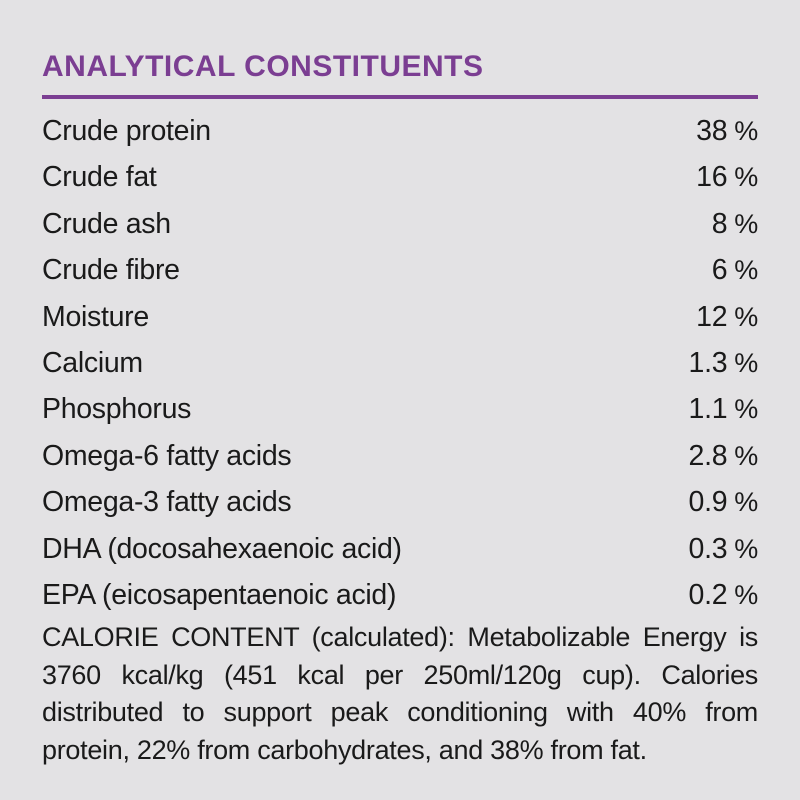 The image size is (800, 800). Describe the element at coordinates (117, 409) in the screenshot. I see `constituent-label: Phosphorus` at that location.